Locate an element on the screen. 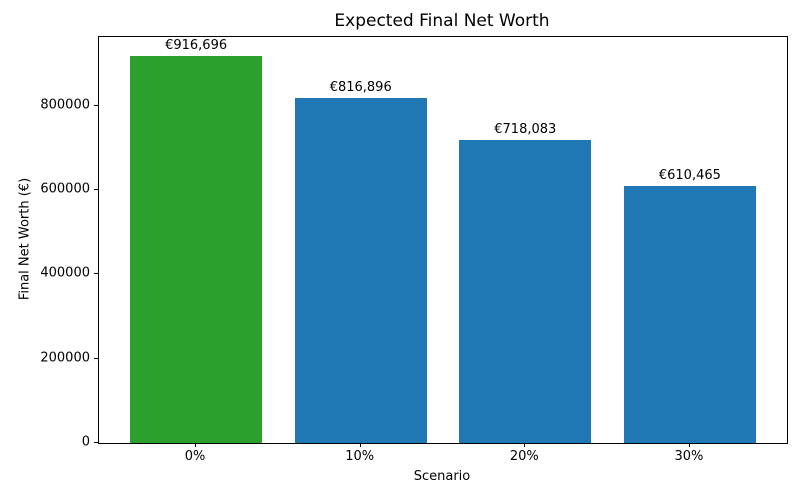  x-axis-label: Scenario is located at coordinates (442, 476).